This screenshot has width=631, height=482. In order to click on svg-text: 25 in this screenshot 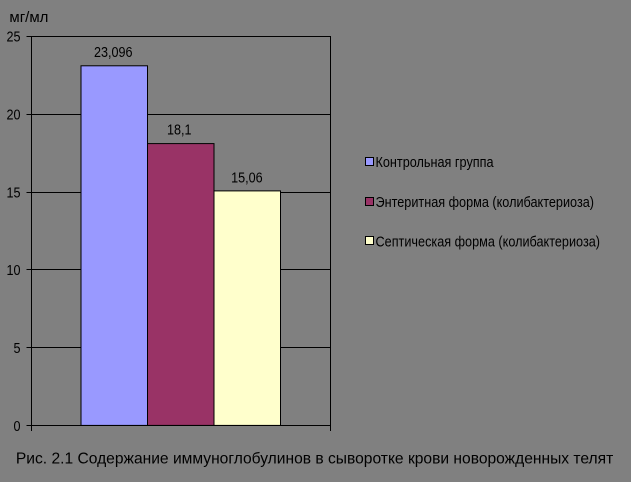, I will do `click(13, 36)`.